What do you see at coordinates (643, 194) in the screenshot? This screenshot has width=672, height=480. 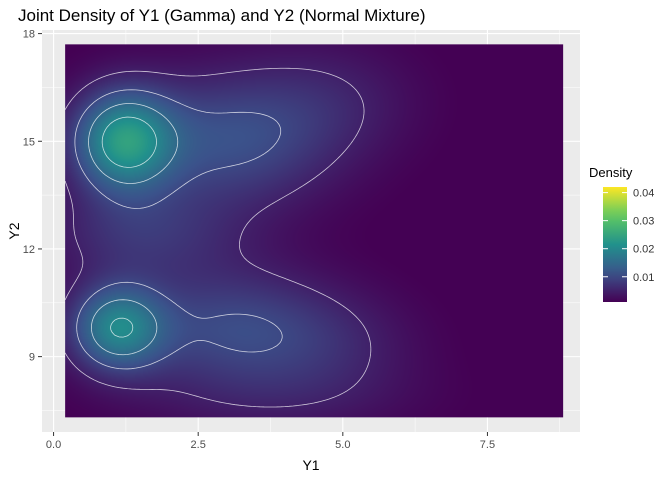 I see `legend-tick-label: 0.04` at bounding box center [643, 194].